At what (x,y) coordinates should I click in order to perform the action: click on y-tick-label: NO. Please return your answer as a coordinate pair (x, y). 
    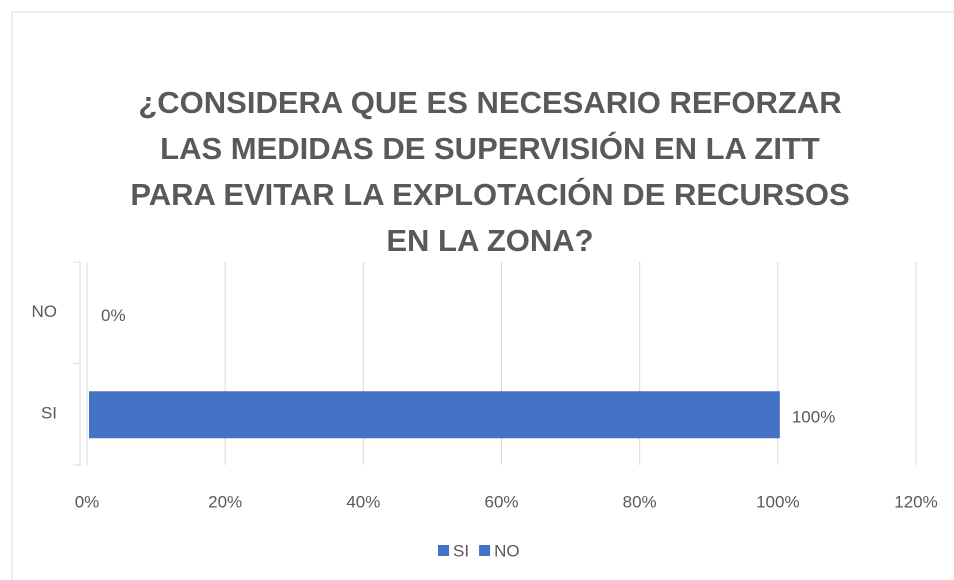
    Looking at the image, I should click on (45, 311).